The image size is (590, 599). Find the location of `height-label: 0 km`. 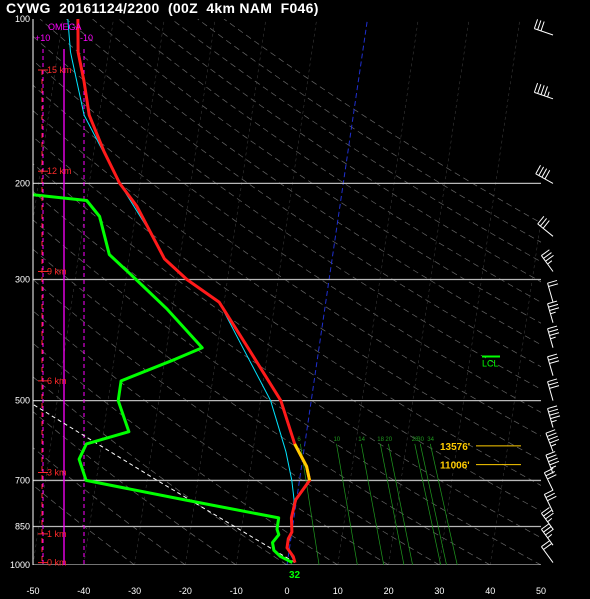

height-label: 0 km is located at coordinates (57, 563).